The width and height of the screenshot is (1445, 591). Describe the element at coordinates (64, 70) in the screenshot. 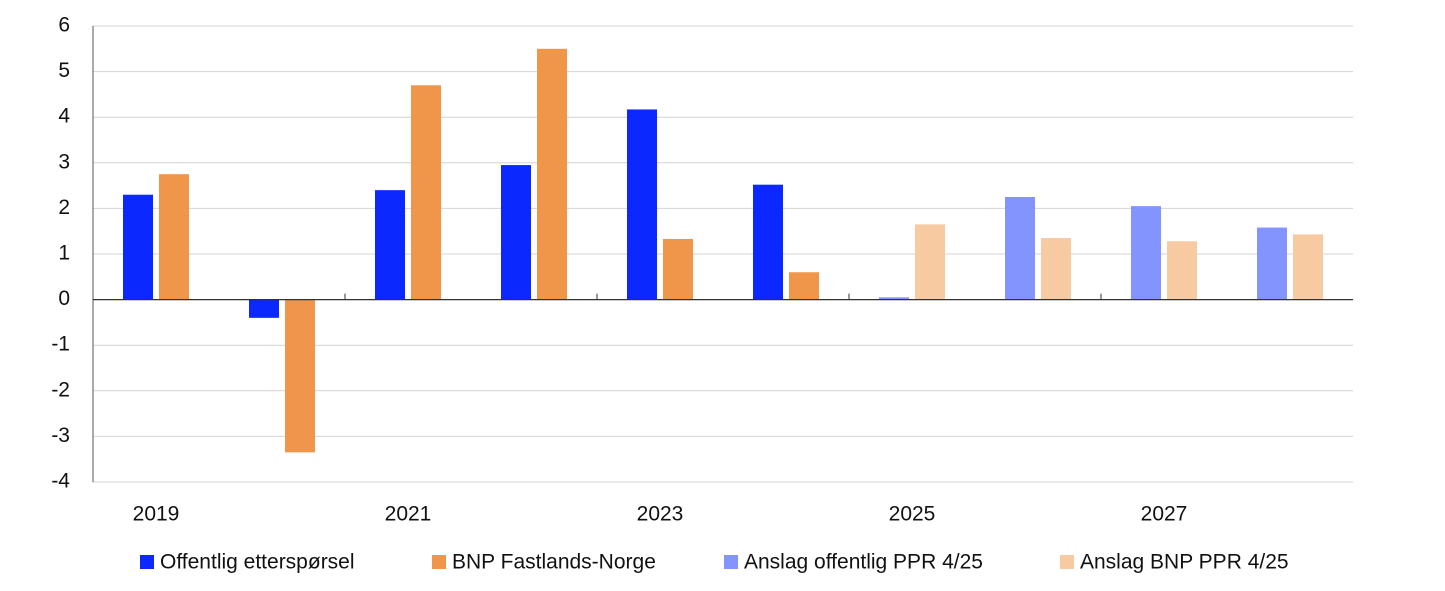

I see `y-tick-label: 5` at that location.